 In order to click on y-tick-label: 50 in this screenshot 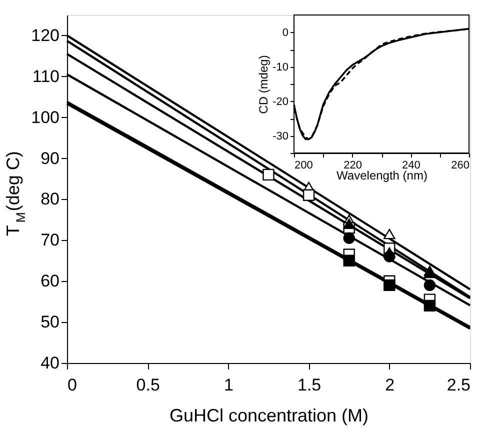, I will do `click(50, 322)`.